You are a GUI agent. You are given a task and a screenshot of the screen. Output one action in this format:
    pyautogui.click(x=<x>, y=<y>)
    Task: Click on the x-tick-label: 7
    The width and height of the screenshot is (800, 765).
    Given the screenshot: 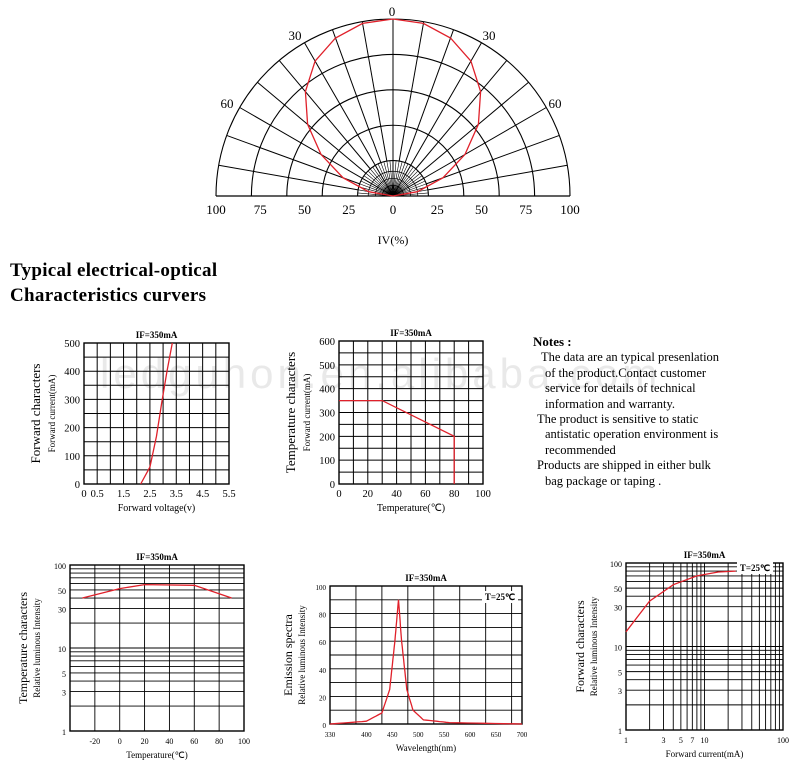 What is the action you would take?
    pyautogui.click(x=692, y=740)
    